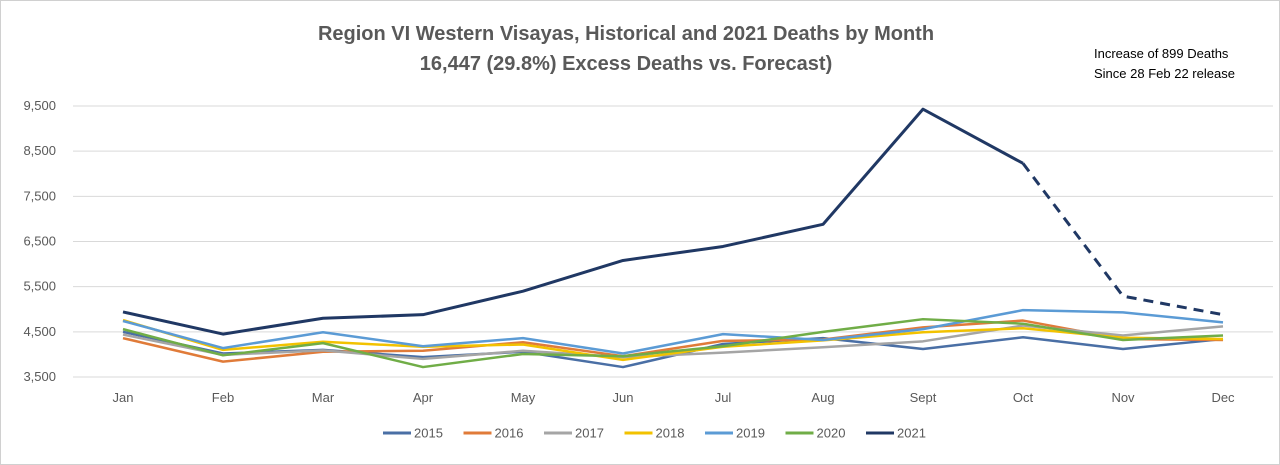 This screenshot has width=1280, height=465. Describe the element at coordinates (1122, 239) in the screenshot. I see `series-line-2021-projected` at that location.